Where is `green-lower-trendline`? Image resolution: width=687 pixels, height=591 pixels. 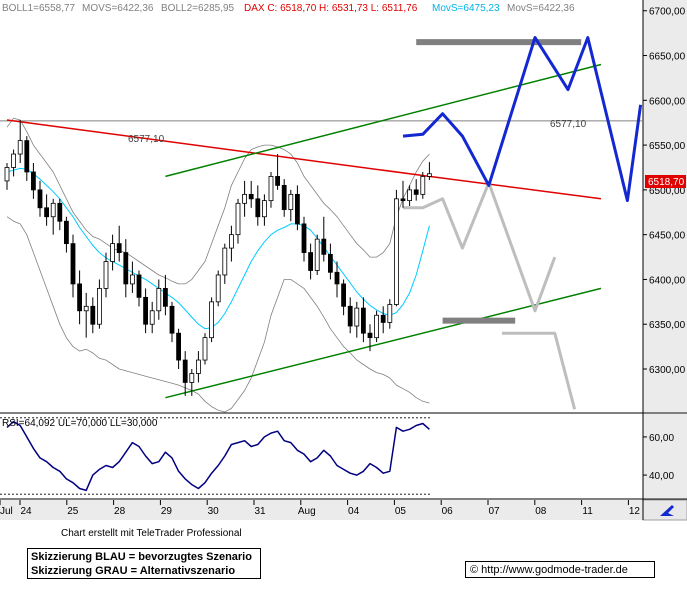 green-lower-trendline is located at coordinates (383, 343).